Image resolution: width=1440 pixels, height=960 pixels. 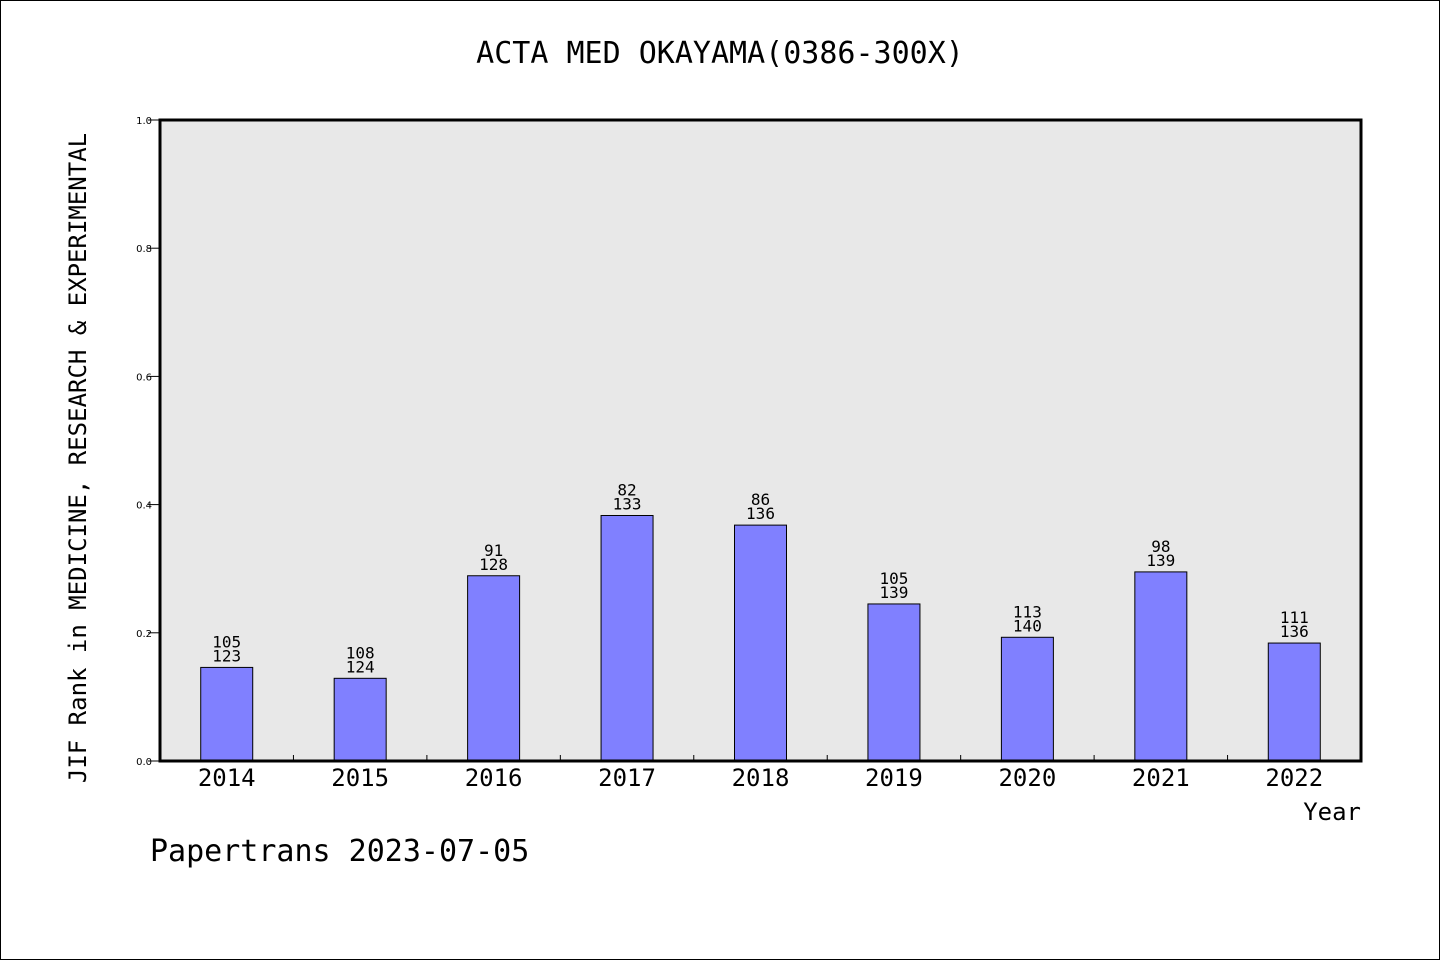 I want to click on bar-total-label: 128, so click(x=493, y=564).